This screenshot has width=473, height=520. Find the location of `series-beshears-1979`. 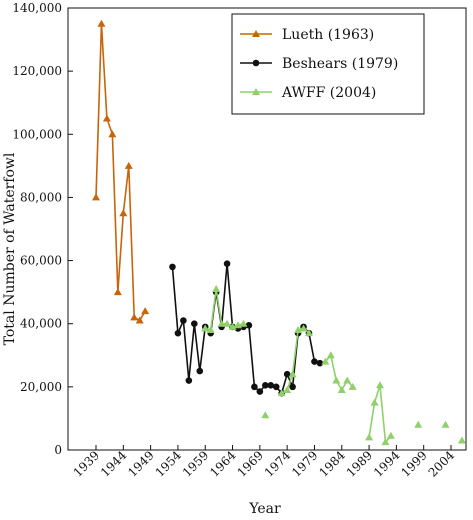

series-beshears-1979 is located at coordinates (246, 328).